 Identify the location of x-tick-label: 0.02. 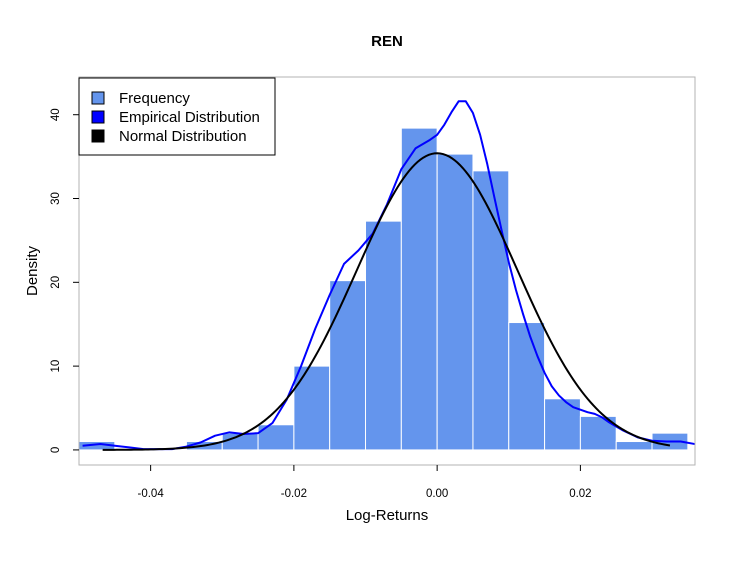
(580, 494).